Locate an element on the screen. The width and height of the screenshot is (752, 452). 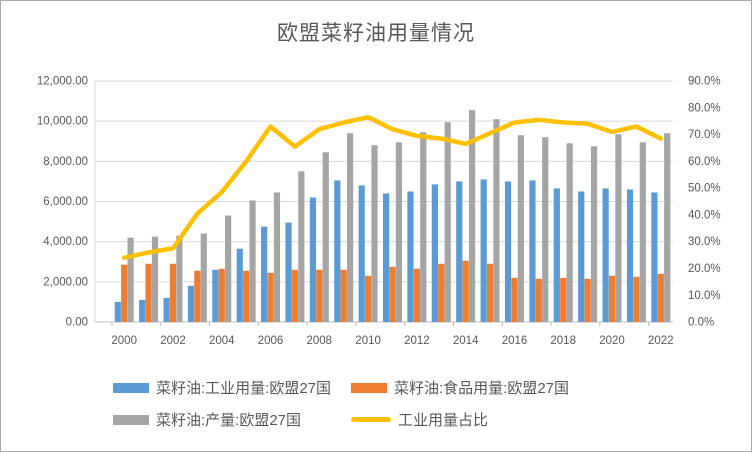
svg-text: 90.0% is located at coordinates (704, 82).